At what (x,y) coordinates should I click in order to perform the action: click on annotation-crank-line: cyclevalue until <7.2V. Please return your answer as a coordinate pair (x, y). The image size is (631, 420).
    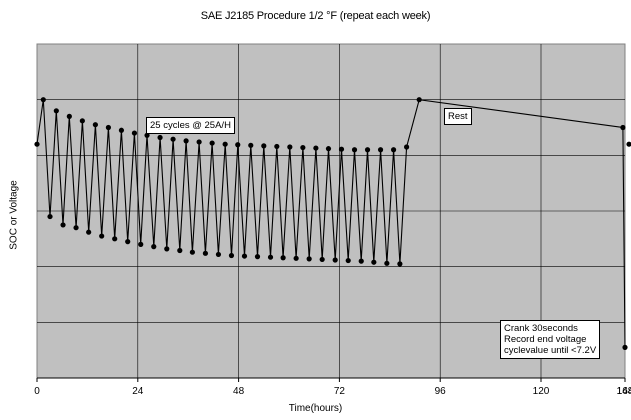
    Looking at the image, I should click on (550, 350).